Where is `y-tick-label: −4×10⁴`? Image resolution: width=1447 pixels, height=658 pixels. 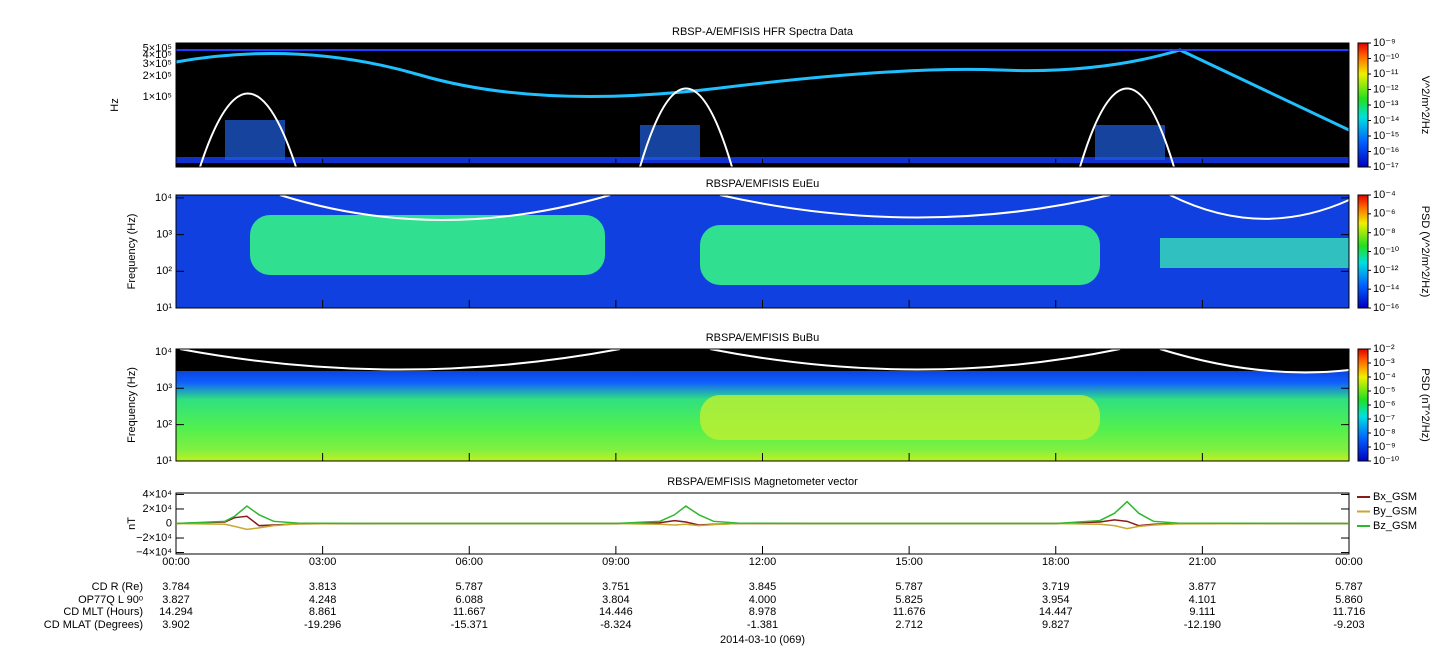
y-tick-label: −4×10⁴ is located at coordinates (154, 552).